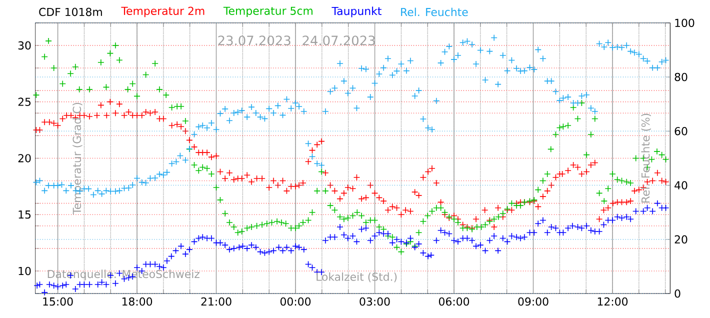  What do you see at coordinates (24, 101) in the screenshot?
I see `y-tick-label: 25` at bounding box center [24, 101].